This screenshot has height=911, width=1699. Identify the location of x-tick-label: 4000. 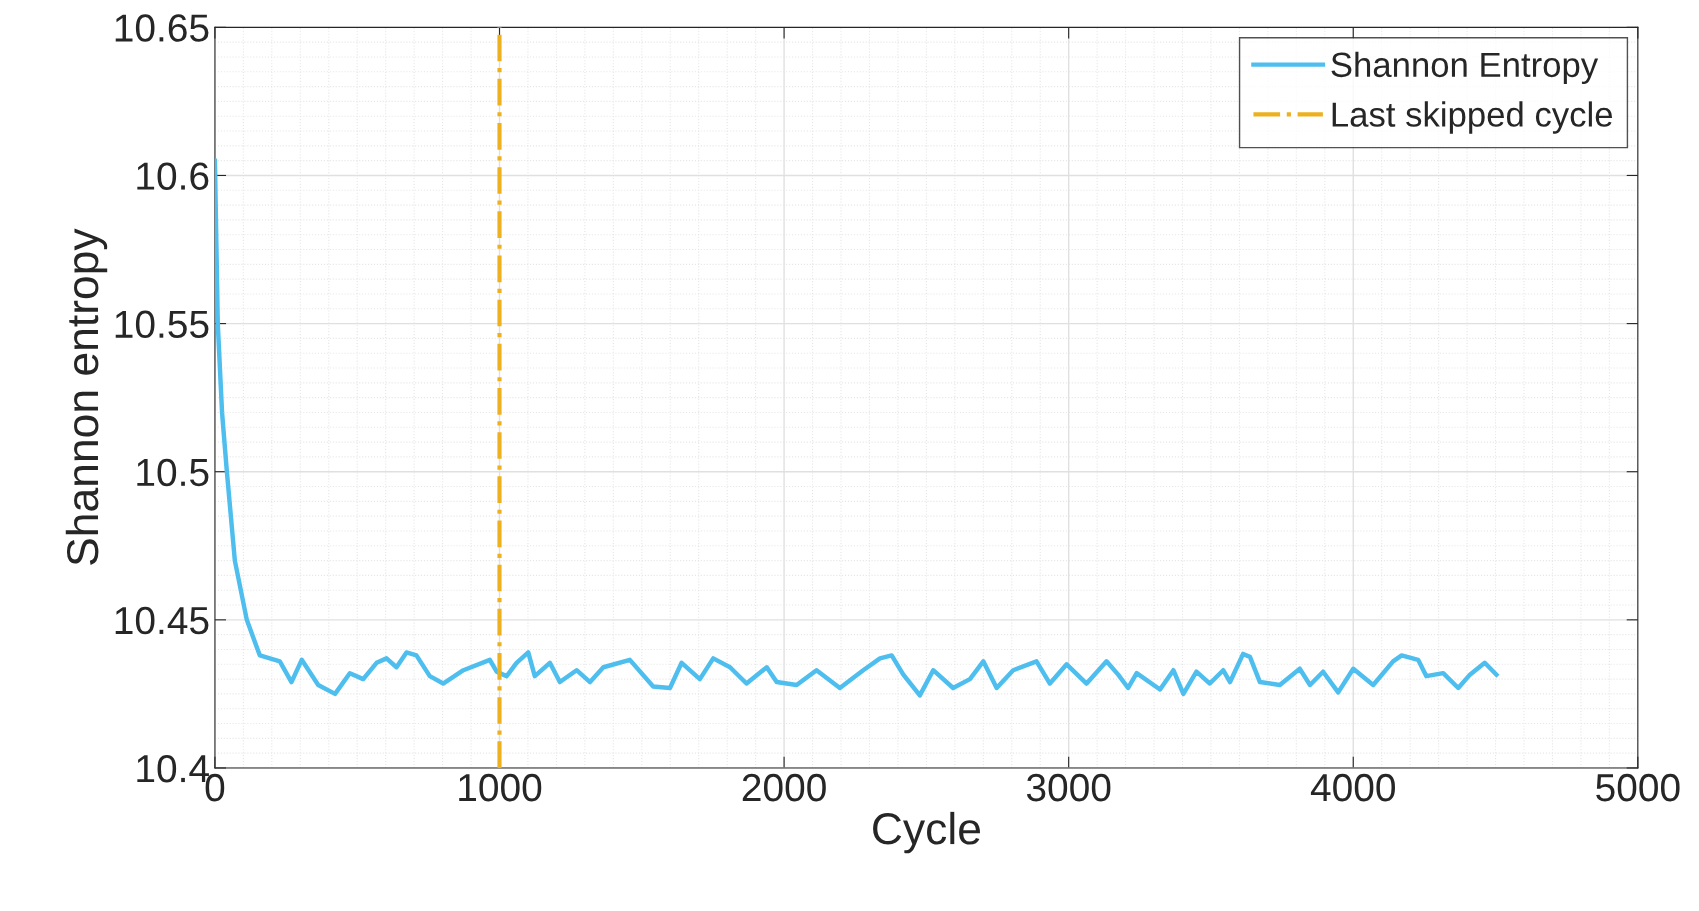
(1352, 787).